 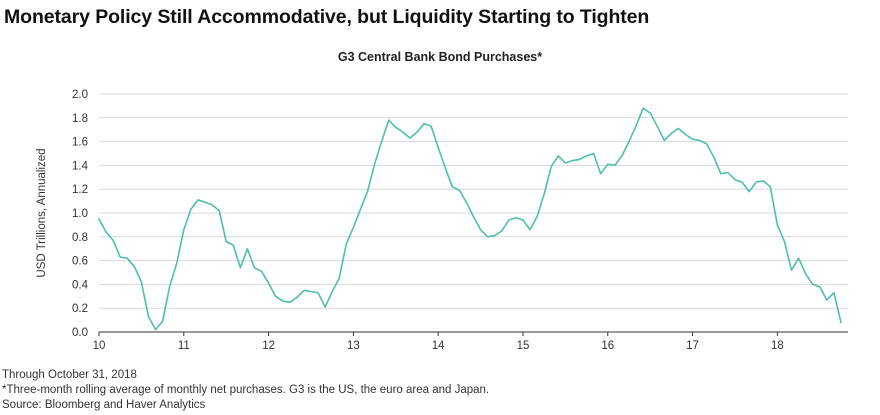 I want to click on y-tick-label: 1.4, so click(x=80, y=166).